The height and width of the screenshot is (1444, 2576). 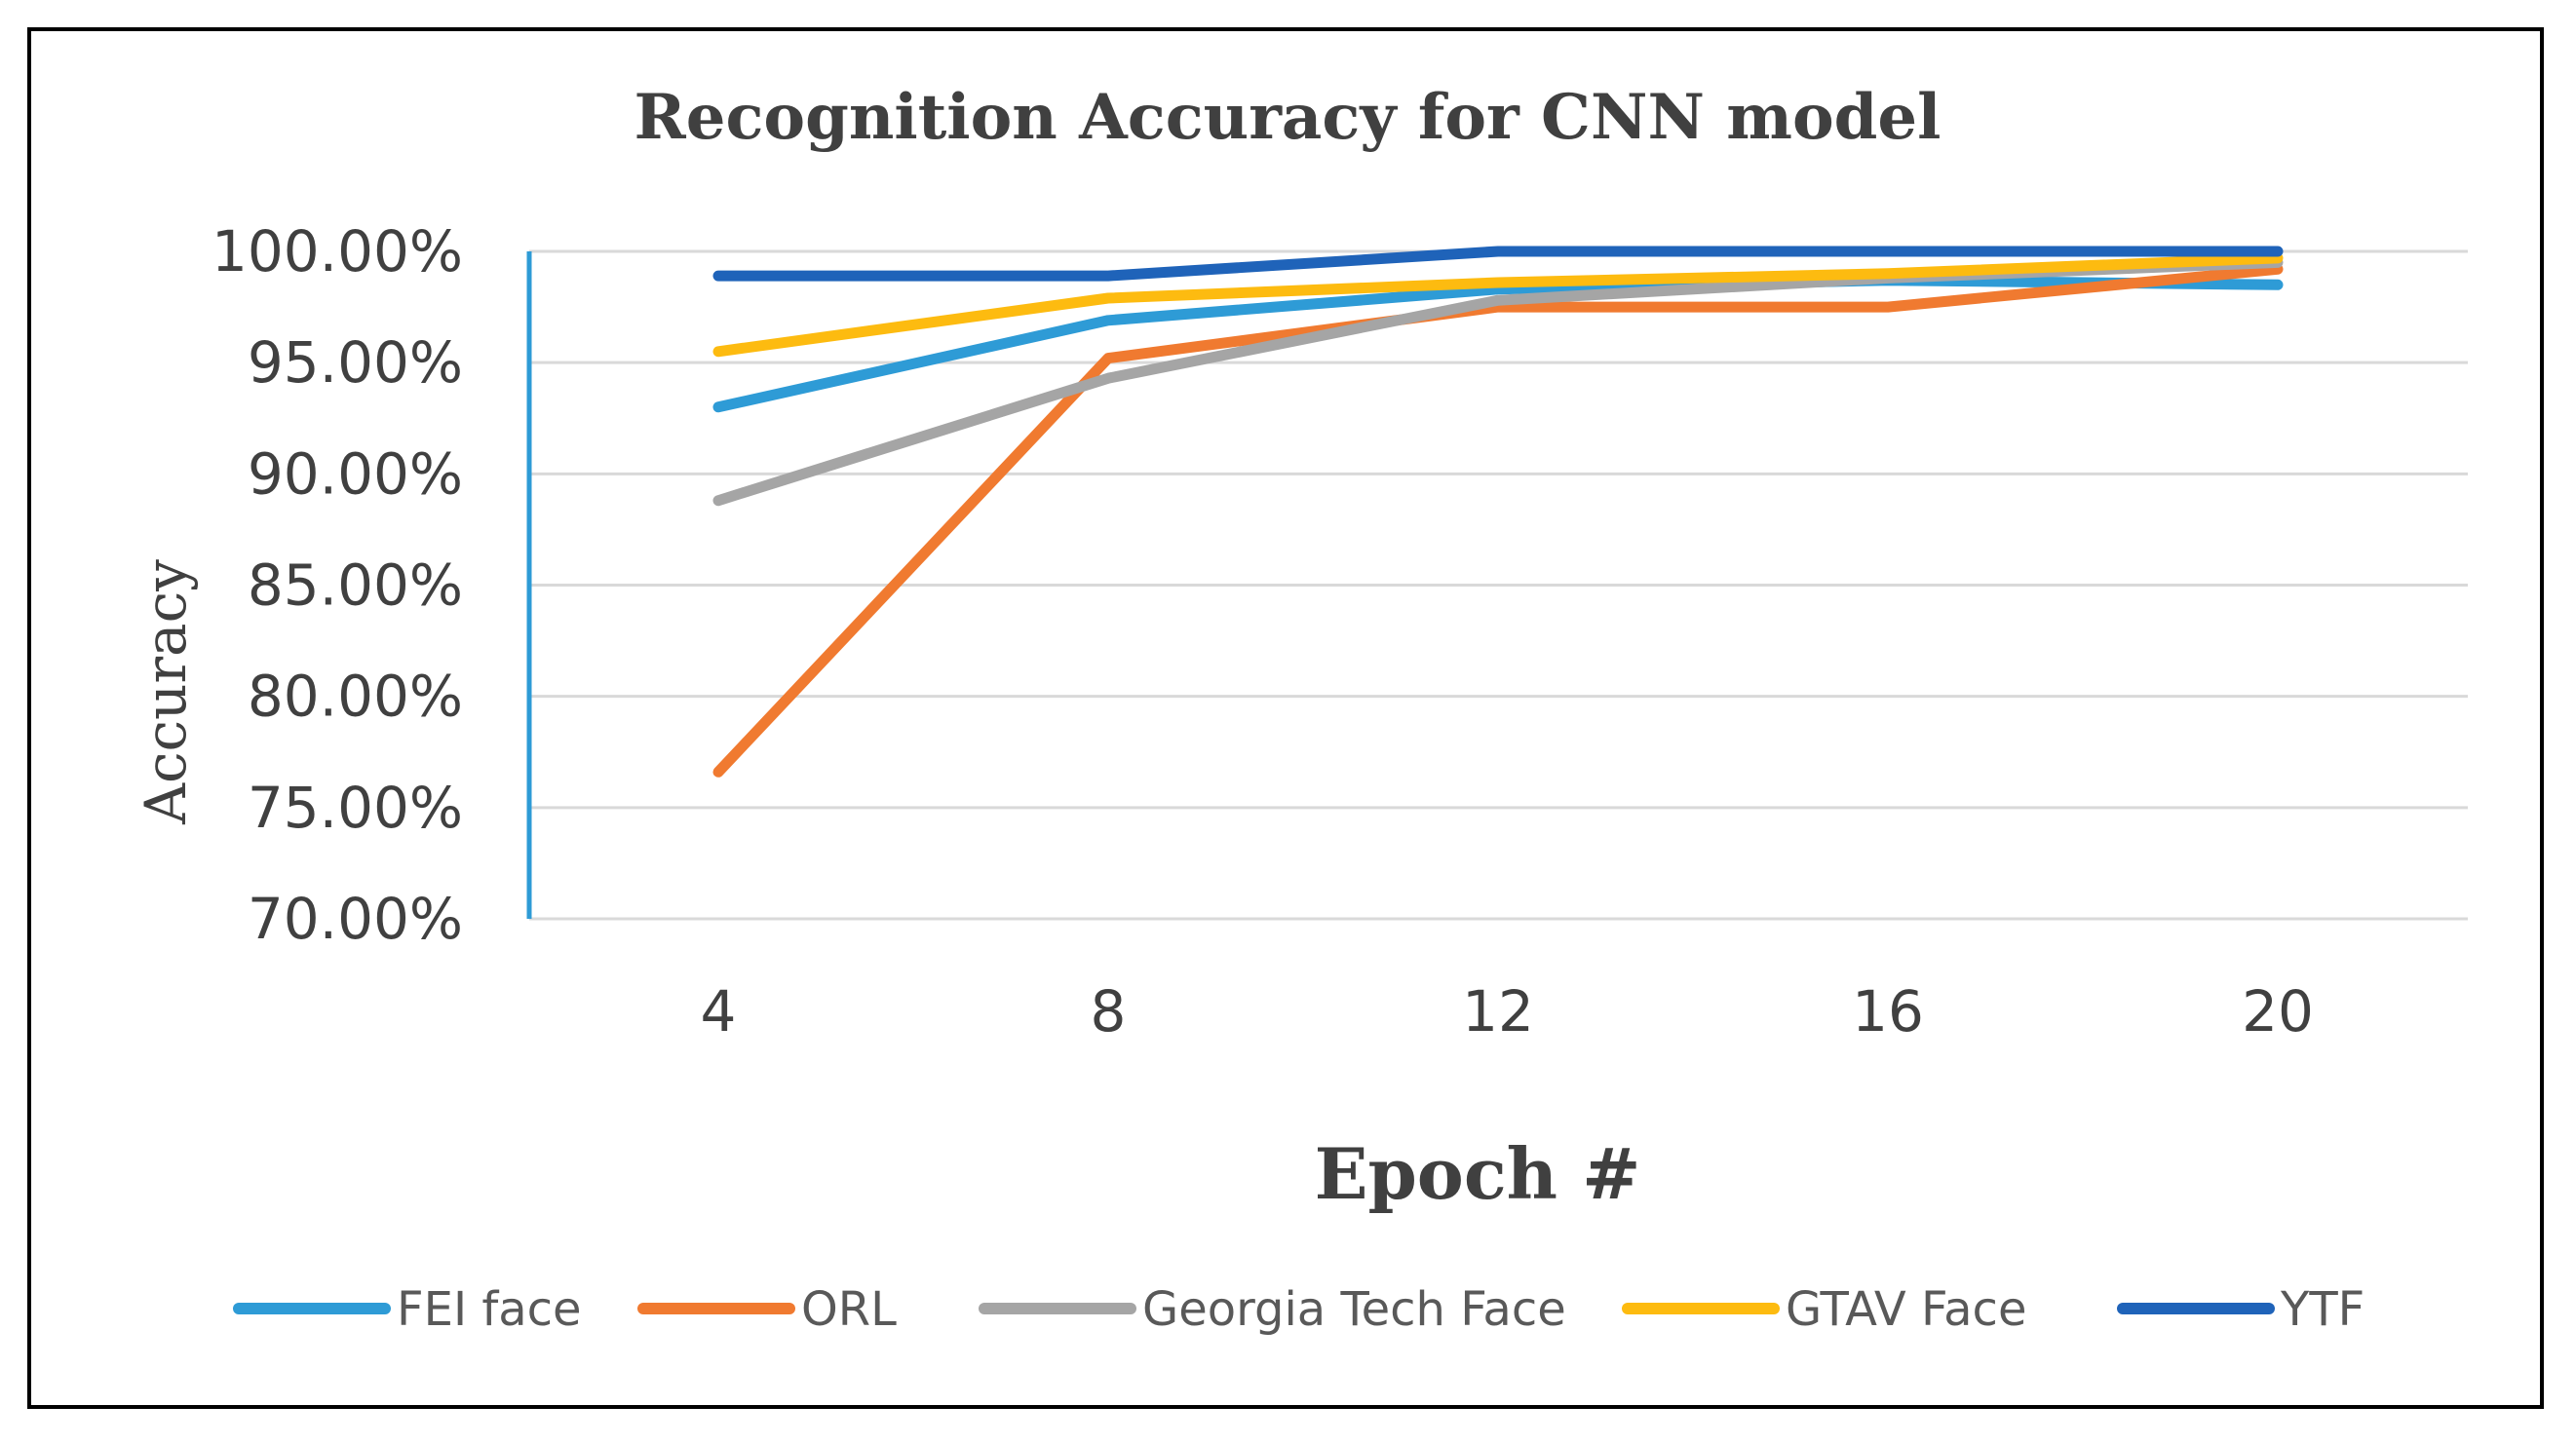 What do you see at coordinates (355, 363) in the screenshot?
I see `y-tick-label: 95.00%` at bounding box center [355, 363].